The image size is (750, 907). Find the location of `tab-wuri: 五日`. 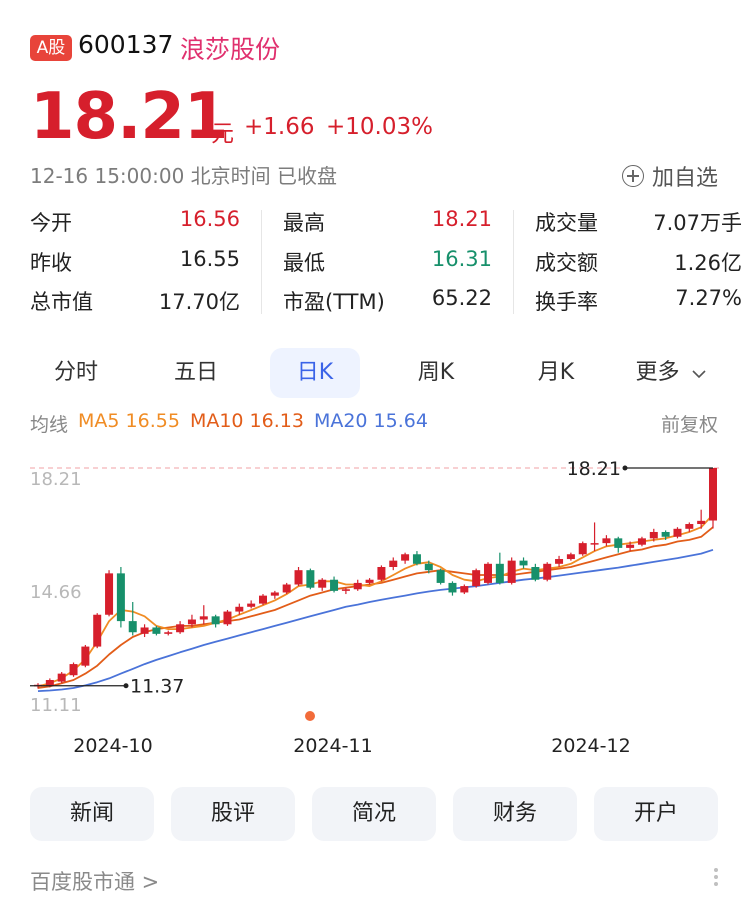

tab-wuri: 五日 is located at coordinates (195, 372).